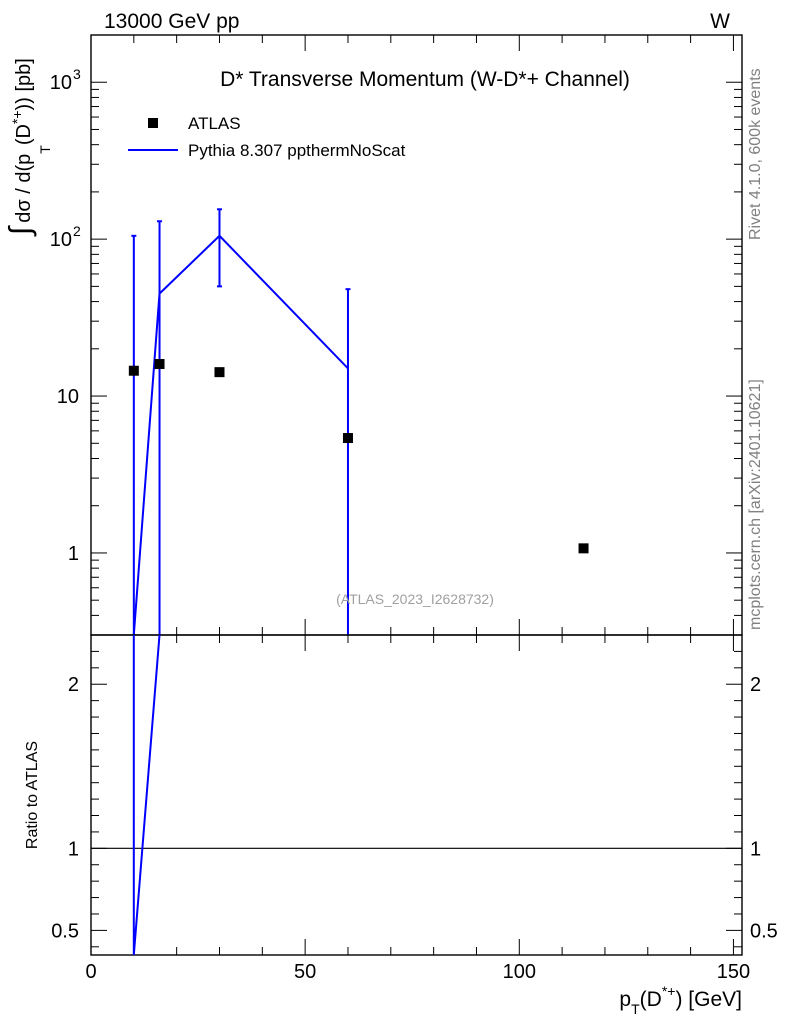  What do you see at coordinates (146, 795) in the screenshot?
I see `ratio-pythia-line` at bounding box center [146, 795].